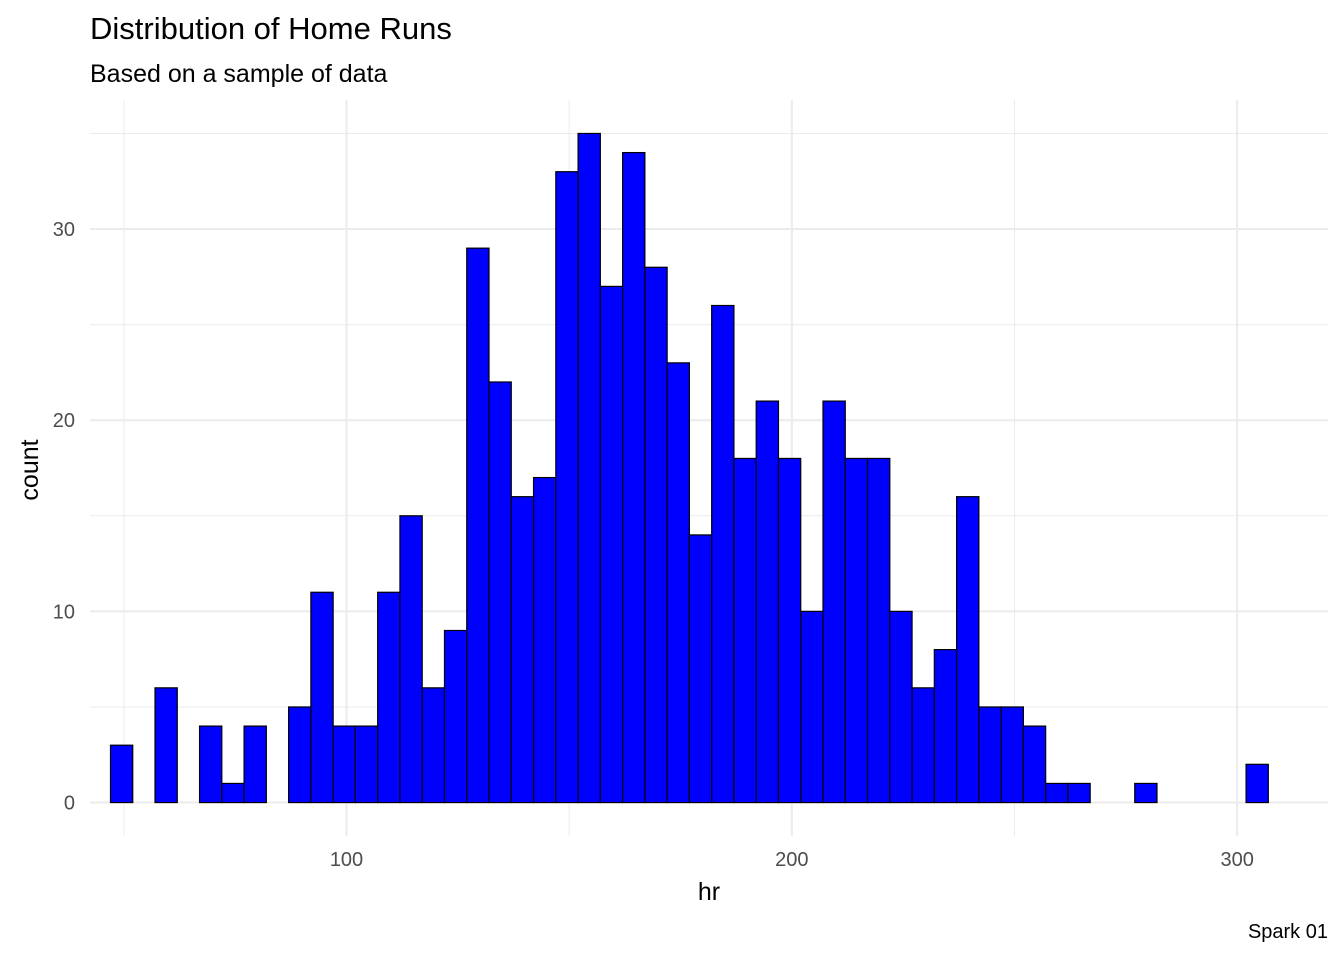 The image size is (1344, 960). What do you see at coordinates (1236, 860) in the screenshot?
I see `x-tick-label: 300` at bounding box center [1236, 860].